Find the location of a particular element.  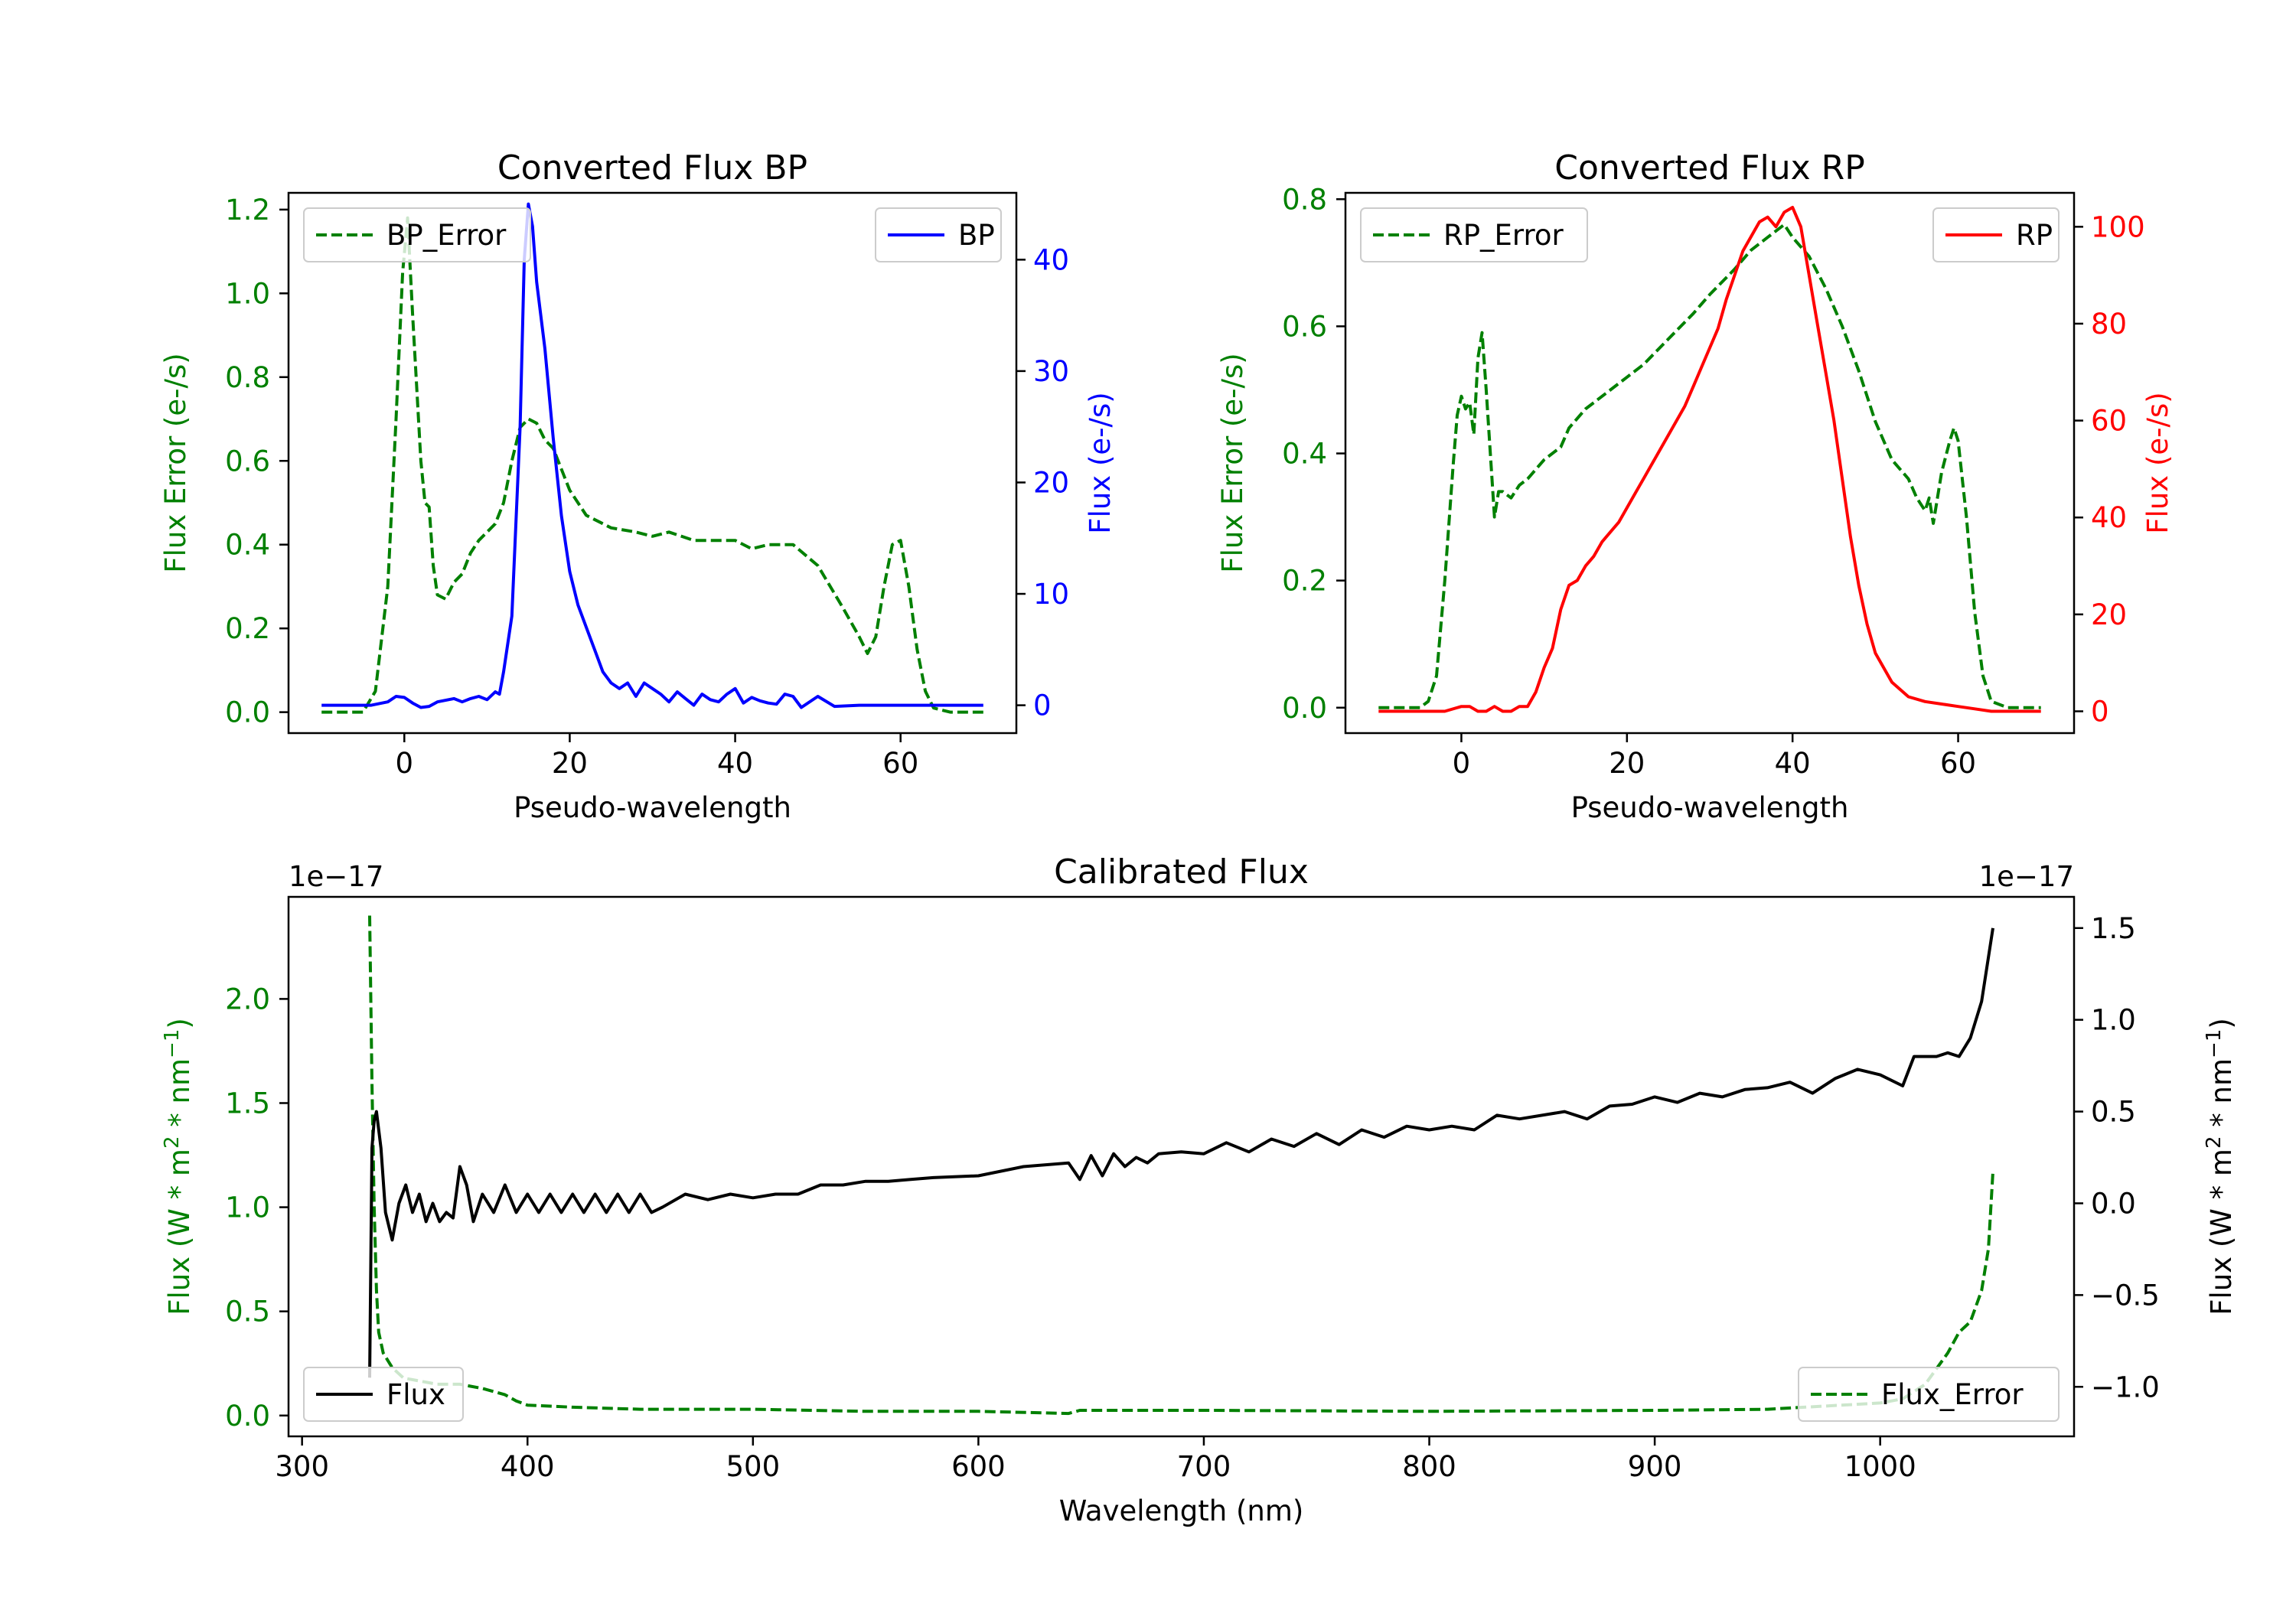

y-left-axis-label: Flux (W * m2 * nm−1) is located at coordinates (178, 1166).